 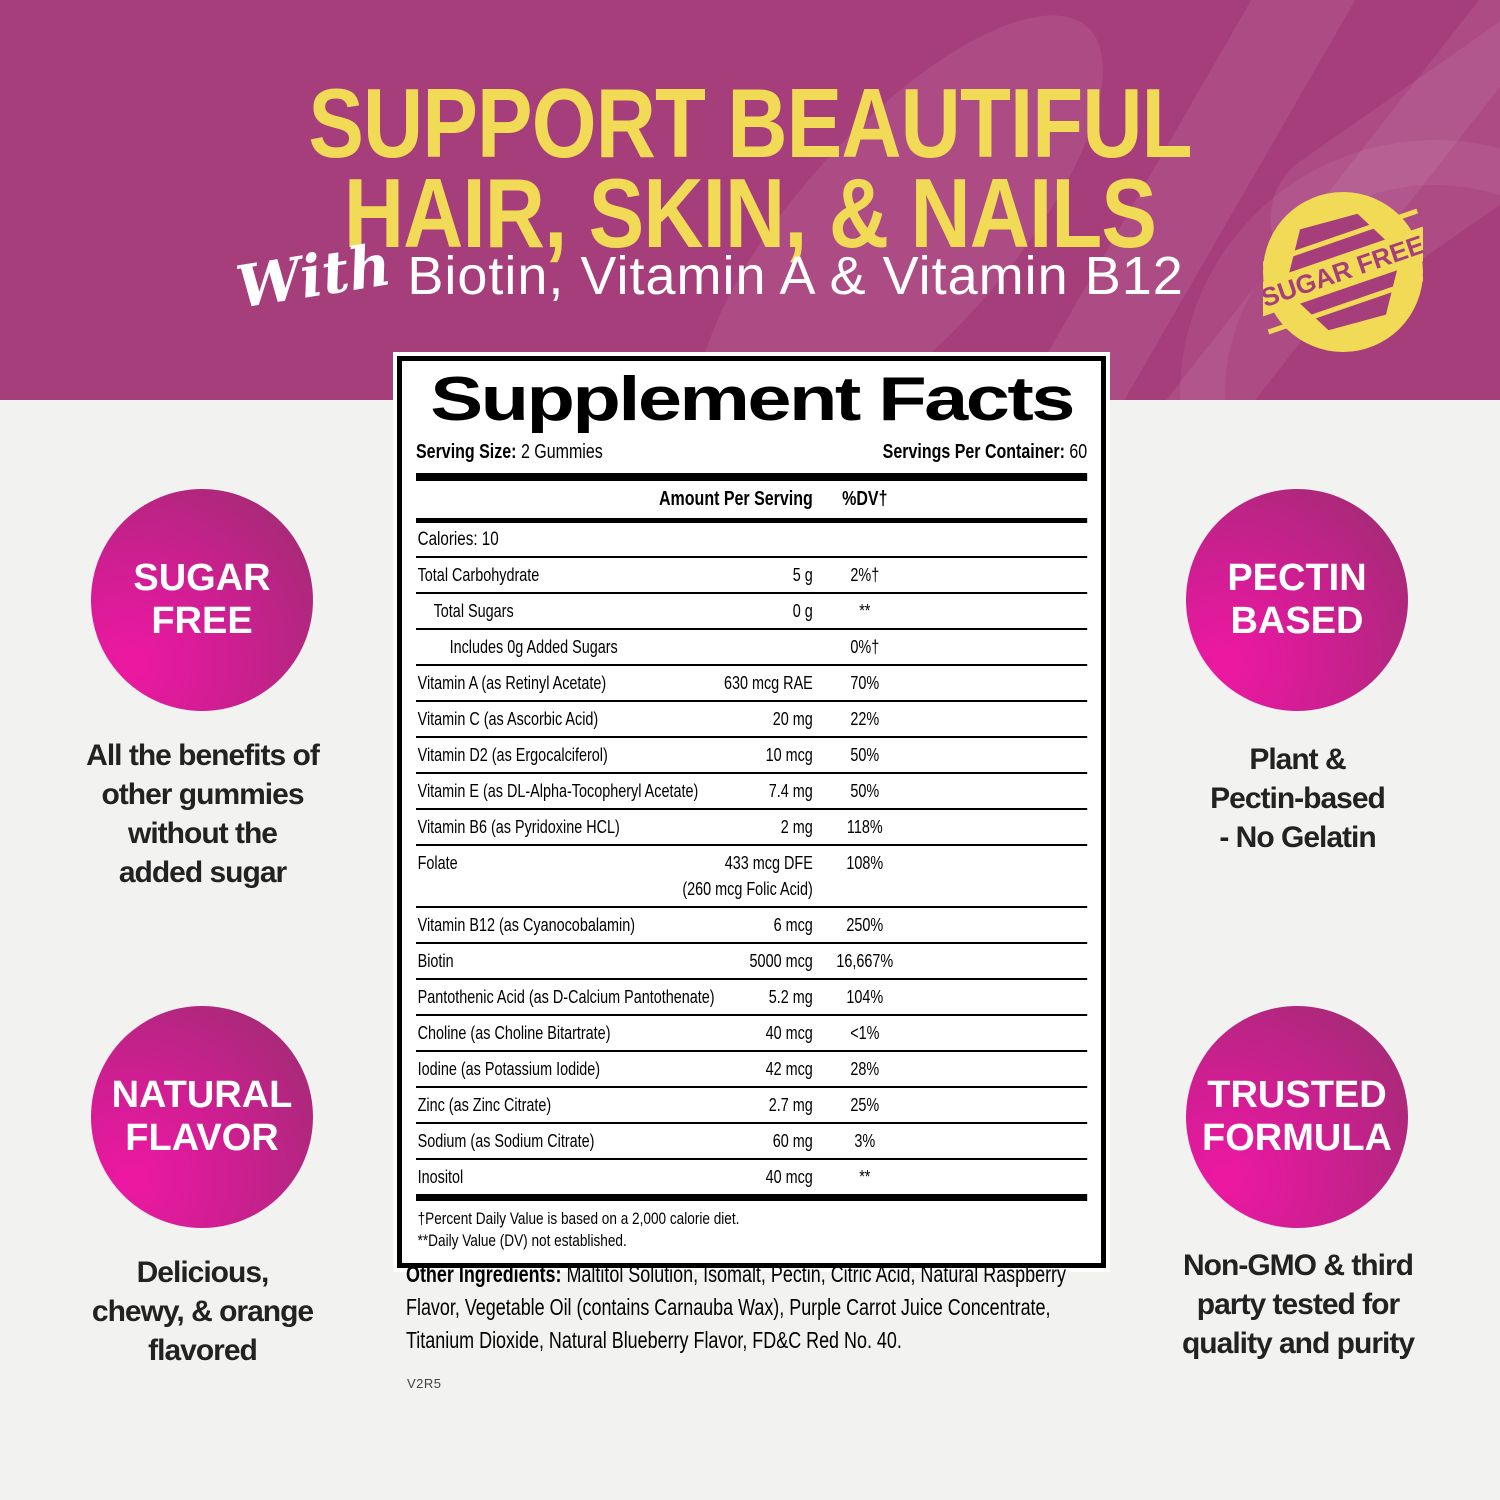 What do you see at coordinates (484, 1105) in the screenshot?
I see `nutrient-name: Zinc (as Zinc Citrate)` at bounding box center [484, 1105].